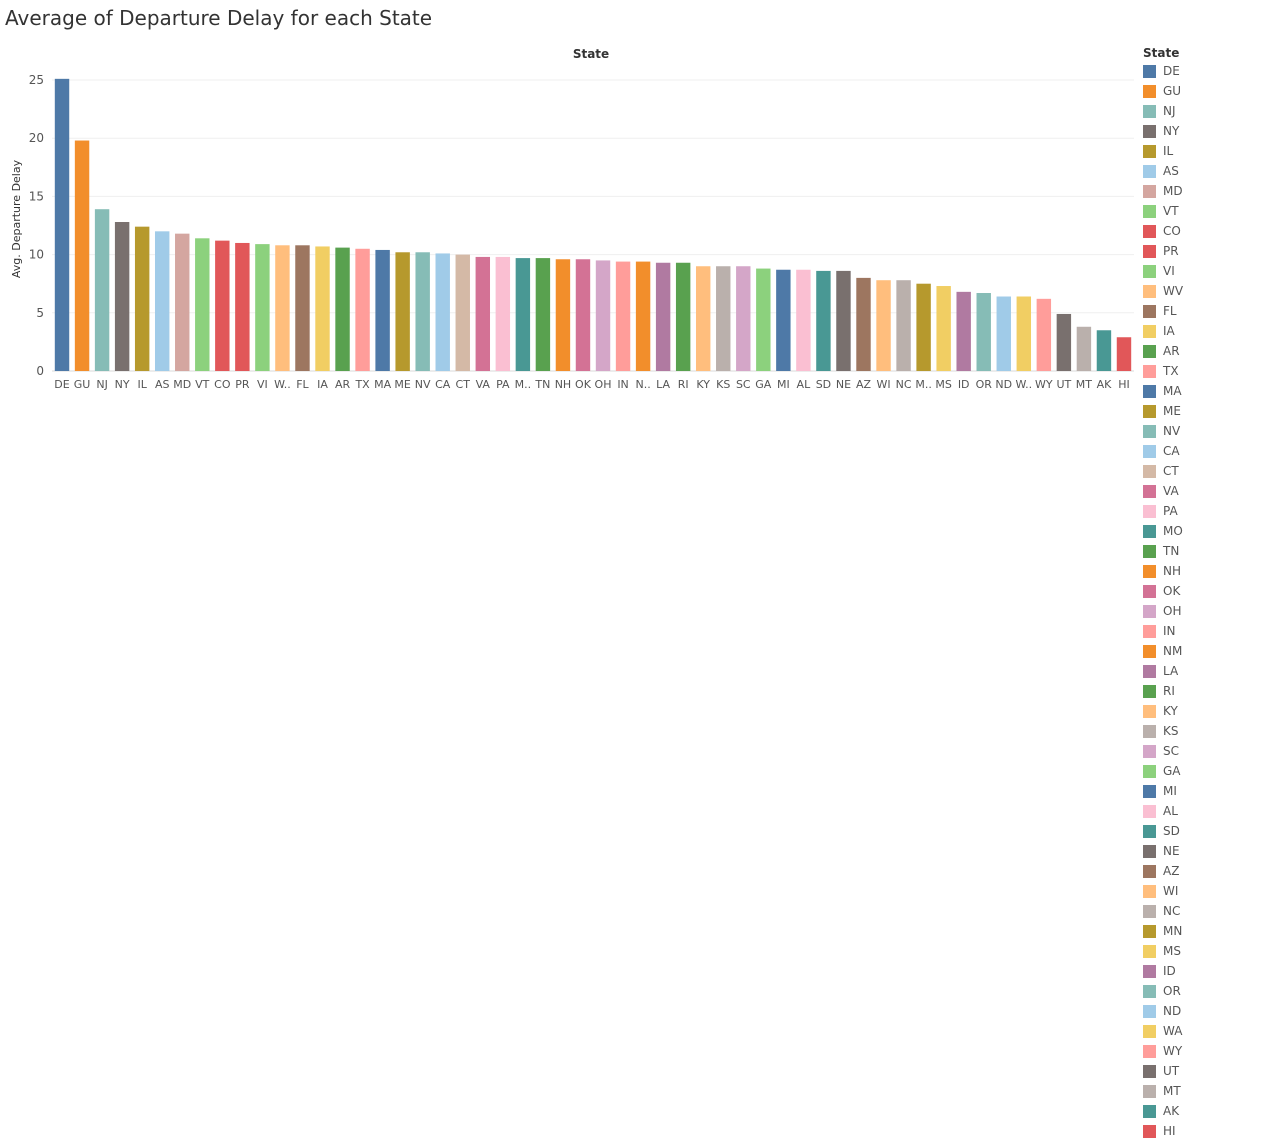 The image size is (1282, 1141). I want to click on legend-item: IN, so click(1210, 631).